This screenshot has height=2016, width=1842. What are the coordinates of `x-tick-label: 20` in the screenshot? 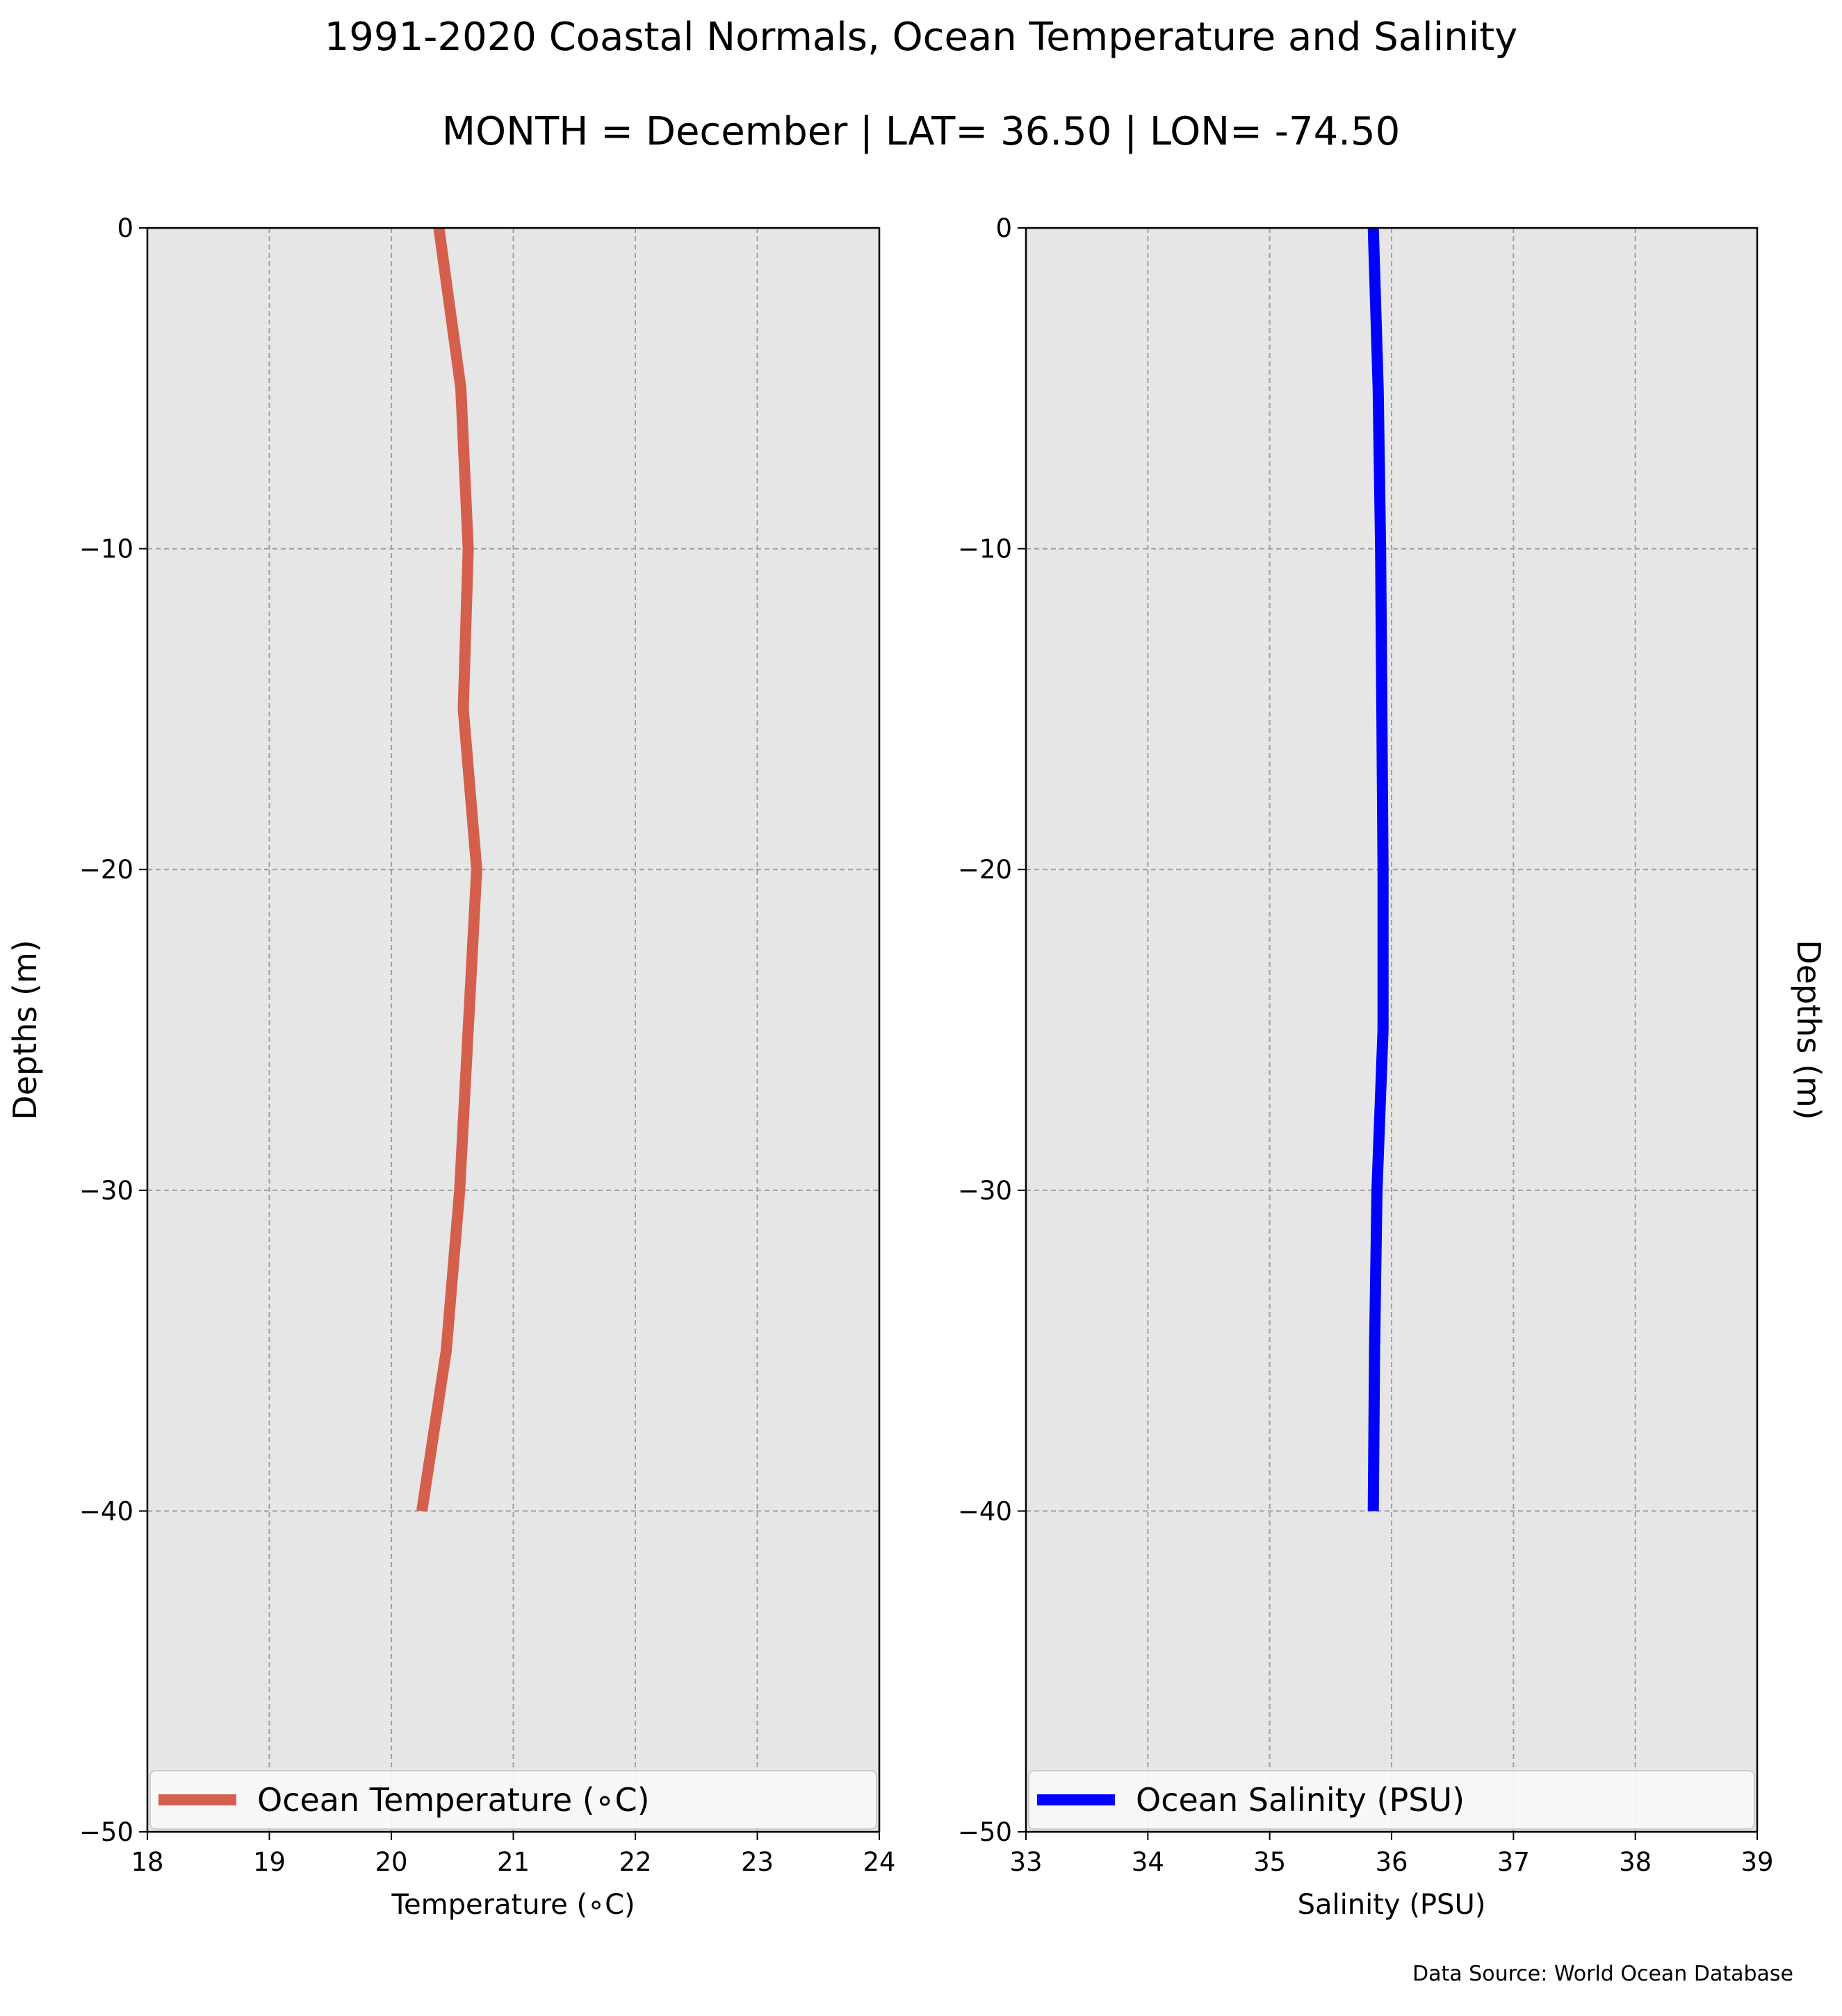 It's located at (391, 1862).